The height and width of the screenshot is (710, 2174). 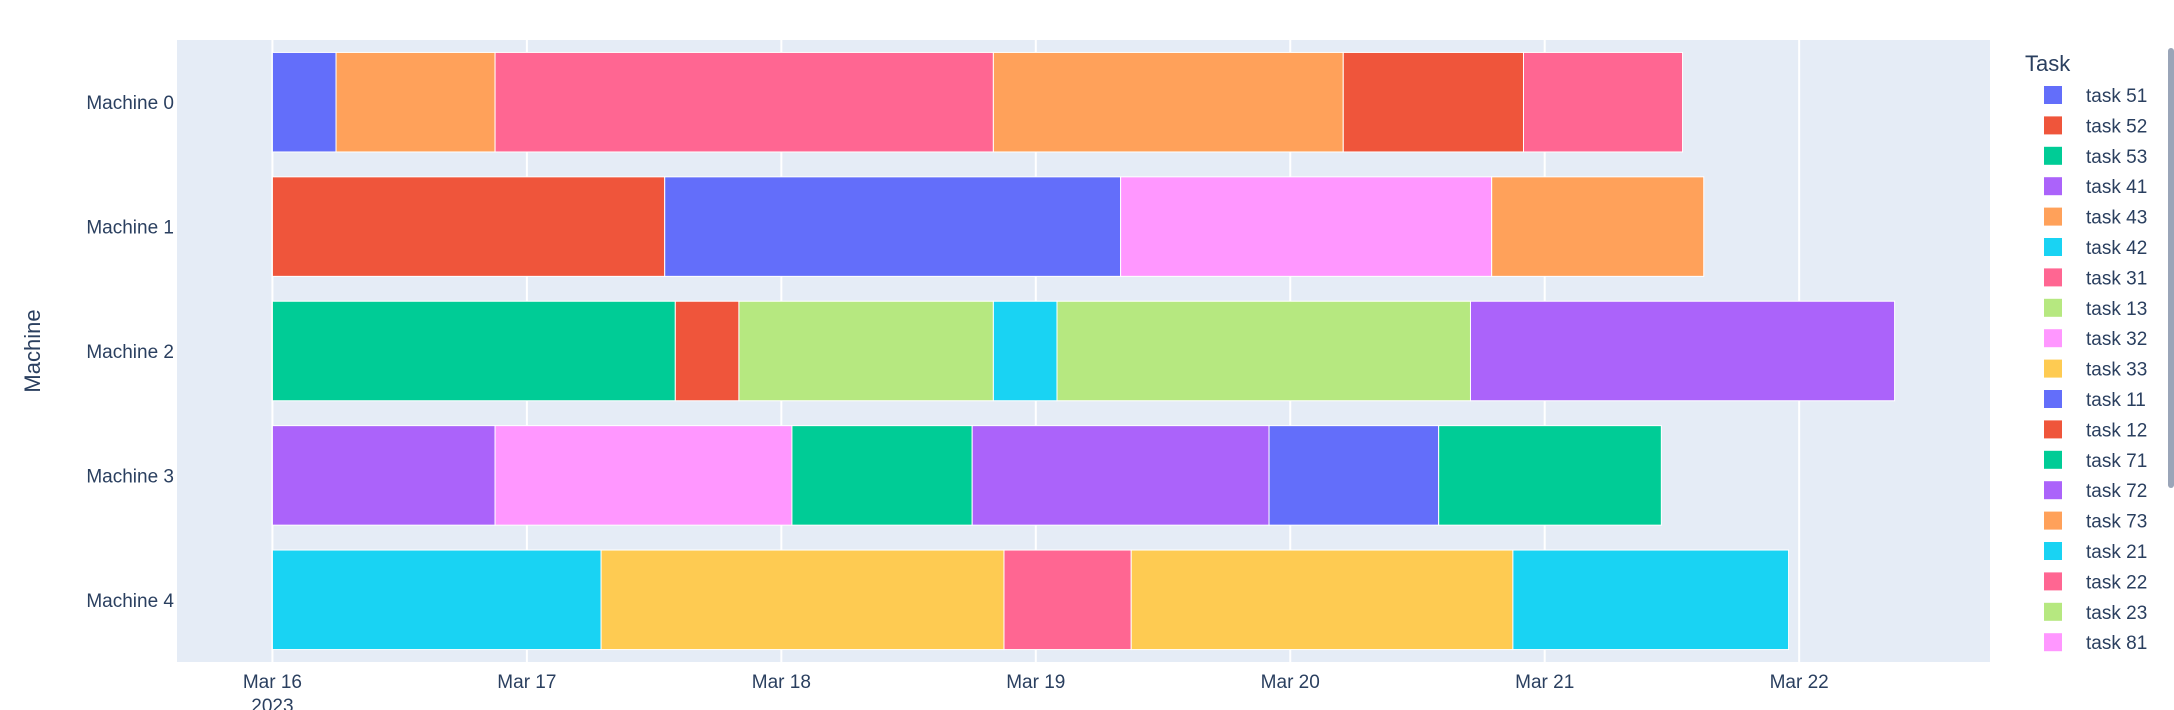 I want to click on legend-item: task 53, so click(x=2095, y=157).